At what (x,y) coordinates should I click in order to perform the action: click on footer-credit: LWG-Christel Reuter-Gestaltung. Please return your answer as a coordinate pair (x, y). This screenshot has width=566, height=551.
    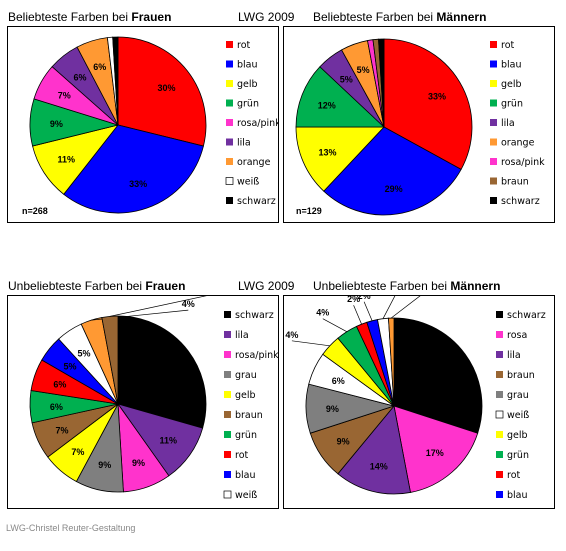
    Looking at the image, I should click on (71, 528).